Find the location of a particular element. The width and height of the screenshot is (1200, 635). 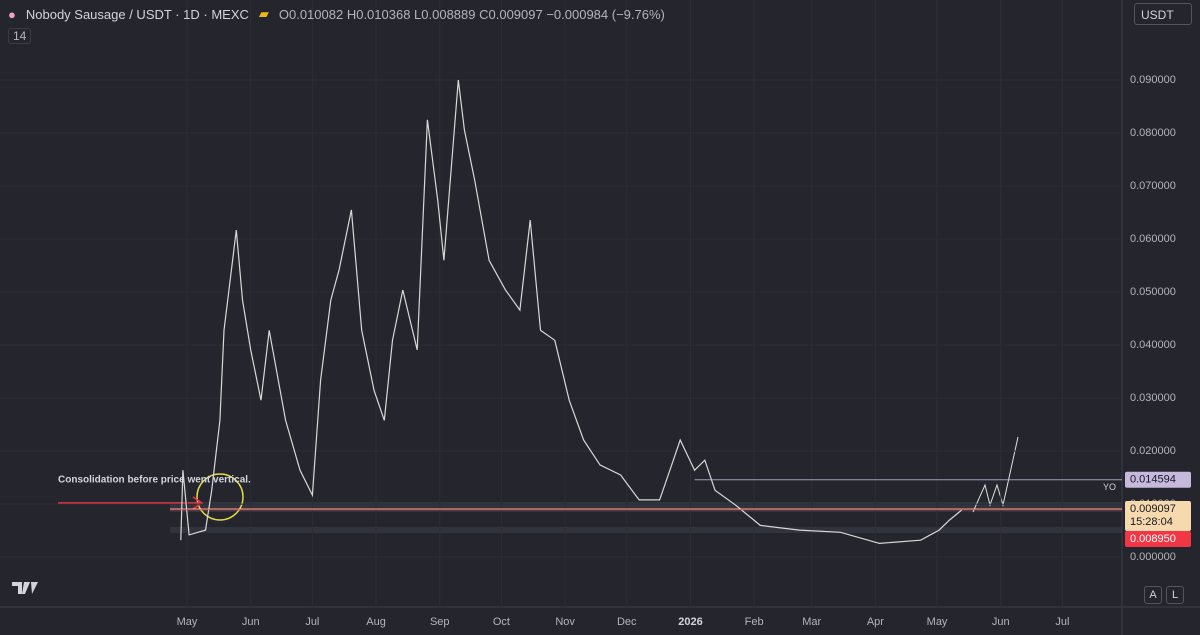

highlight-circle is located at coordinates (220, 497).